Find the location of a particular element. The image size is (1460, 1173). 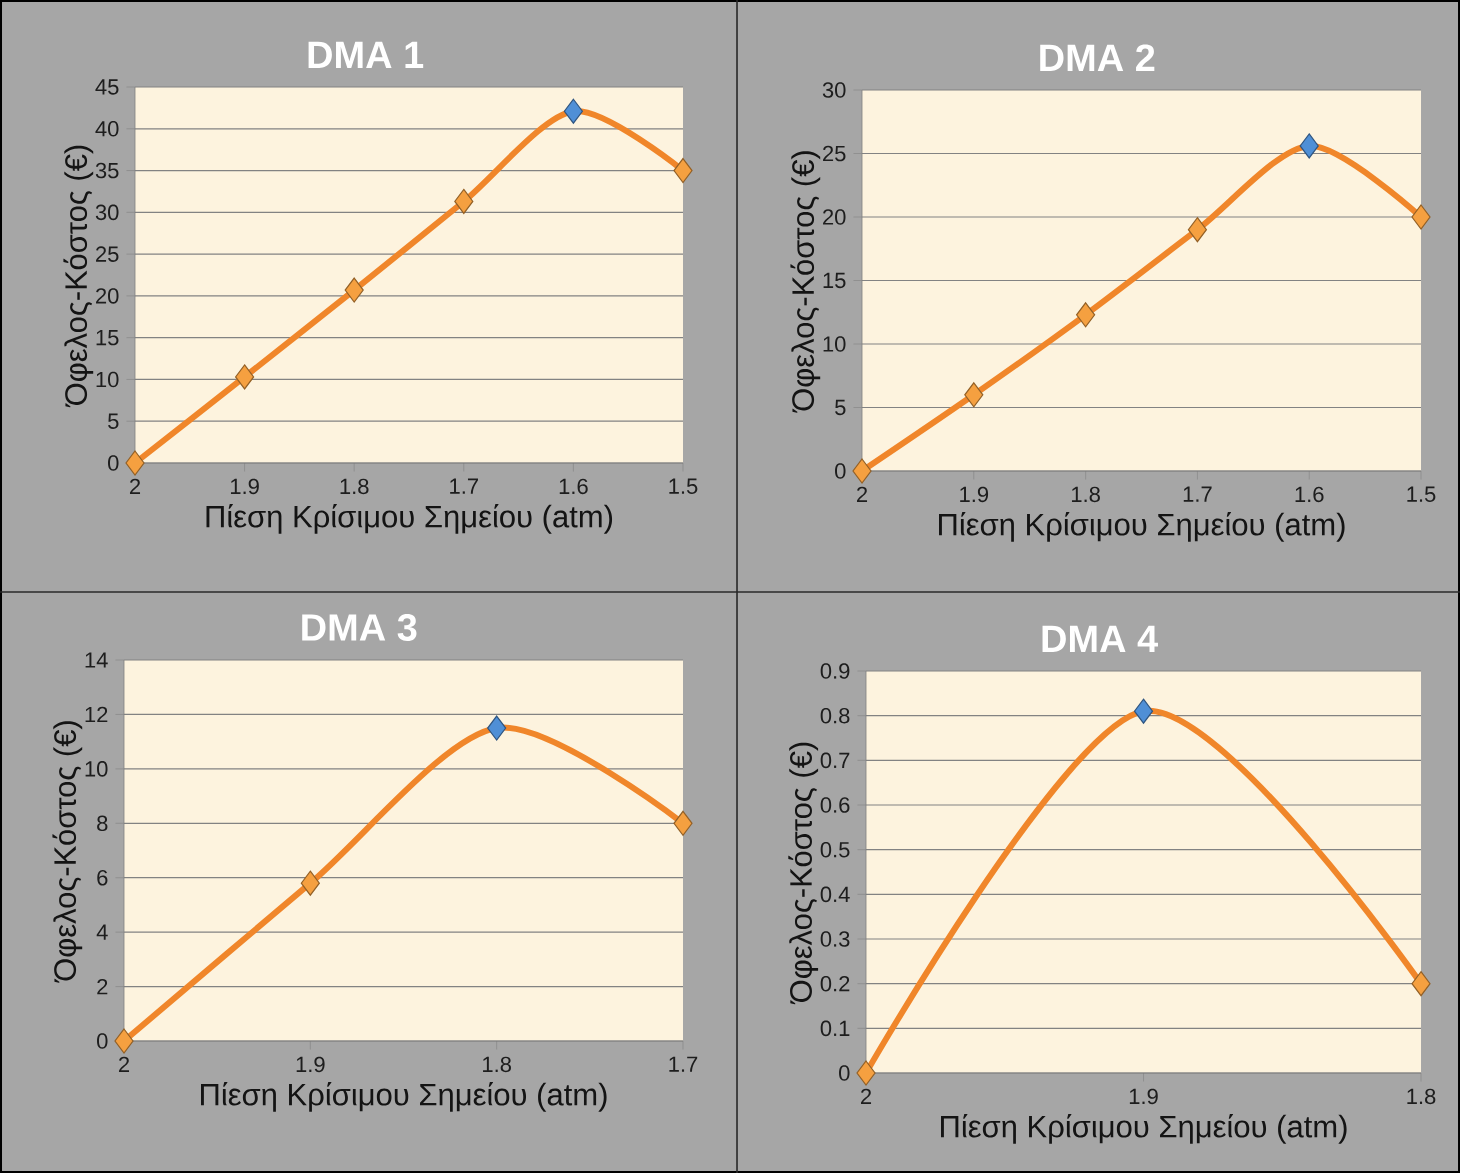

y-tick-label: 35 is located at coordinates (107, 170).